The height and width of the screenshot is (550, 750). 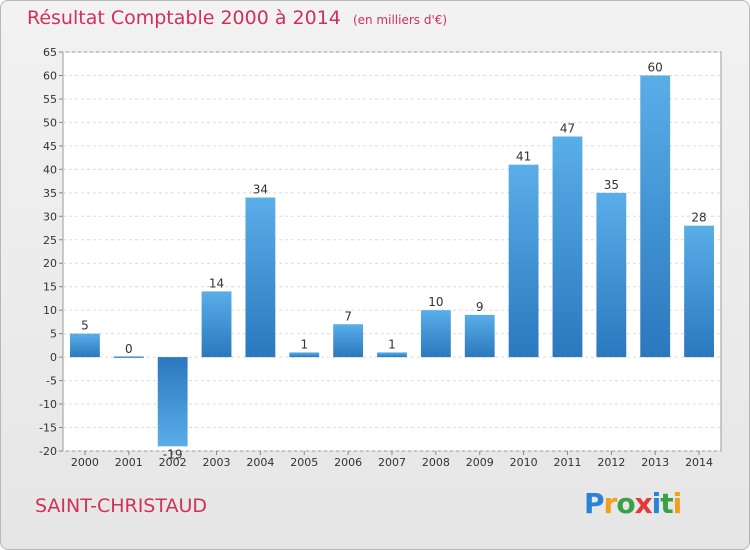 What do you see at coordinates (392, 355) in the screenshot?
I see `bar-2007` at bounding box center [392, 355].